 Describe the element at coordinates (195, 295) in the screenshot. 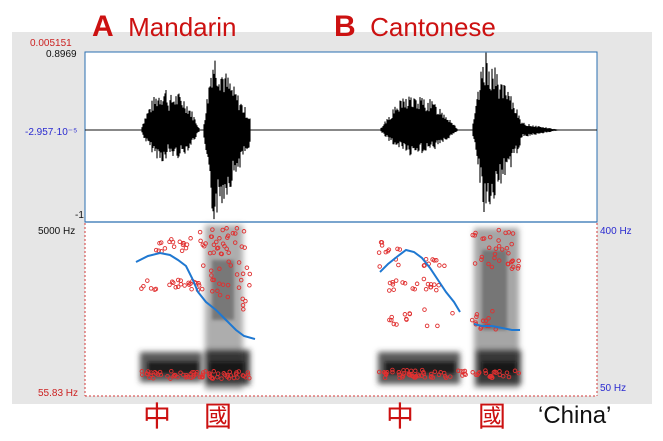

I see `pitch-contour-mandarin` at that location.